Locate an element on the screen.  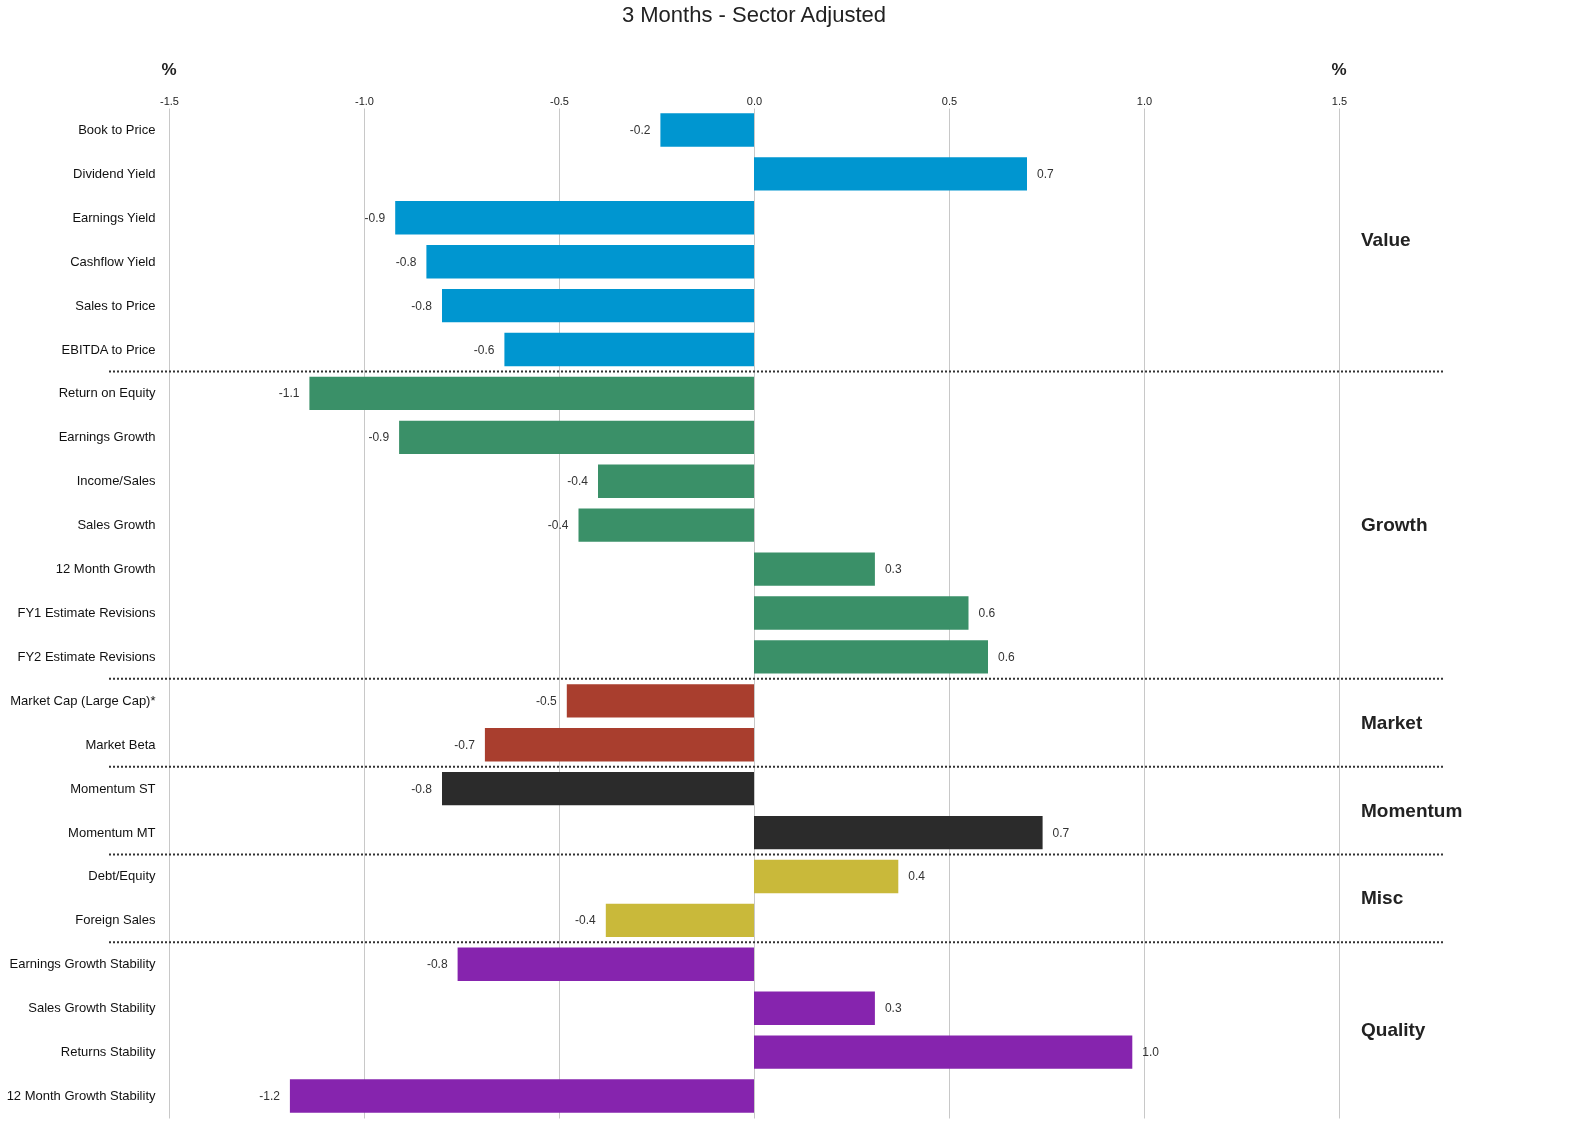
x-tick-label: -0.5 is located at coordinates (559, 100).